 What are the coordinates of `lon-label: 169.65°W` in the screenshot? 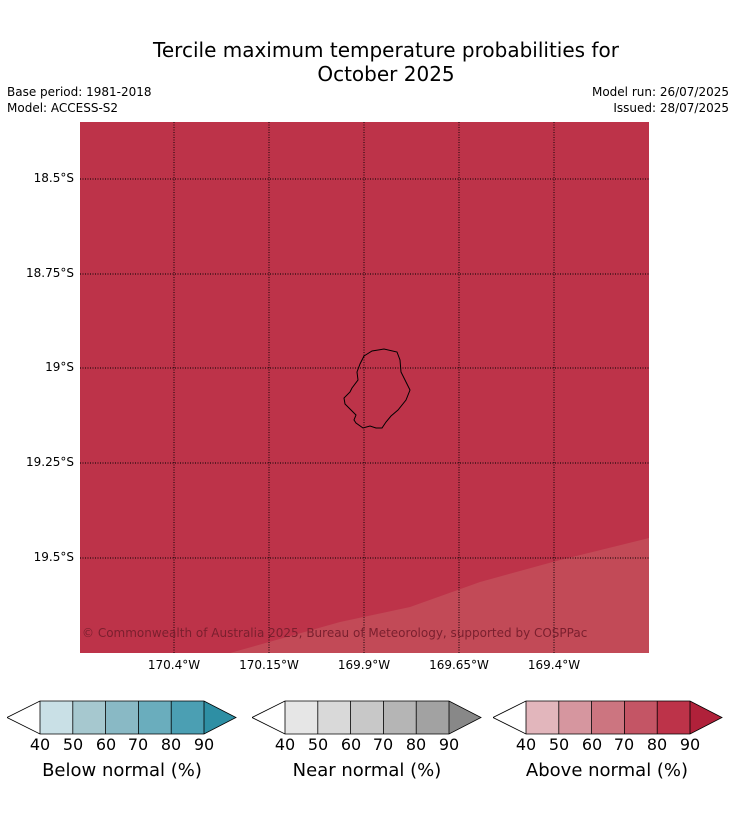 It's located at (459, 665).